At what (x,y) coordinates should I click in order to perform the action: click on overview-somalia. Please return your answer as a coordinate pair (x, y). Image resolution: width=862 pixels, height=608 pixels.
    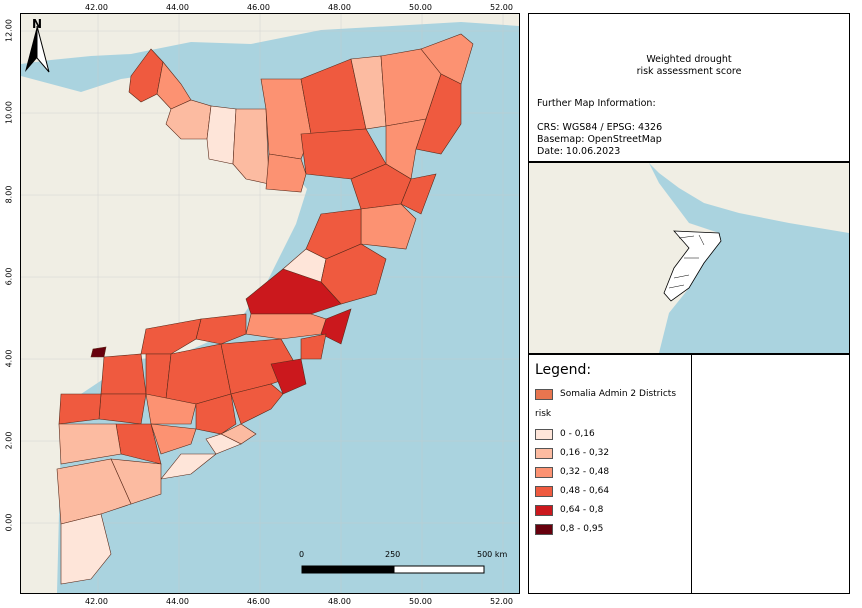
    Looking at the image, I should click on (692, 266).